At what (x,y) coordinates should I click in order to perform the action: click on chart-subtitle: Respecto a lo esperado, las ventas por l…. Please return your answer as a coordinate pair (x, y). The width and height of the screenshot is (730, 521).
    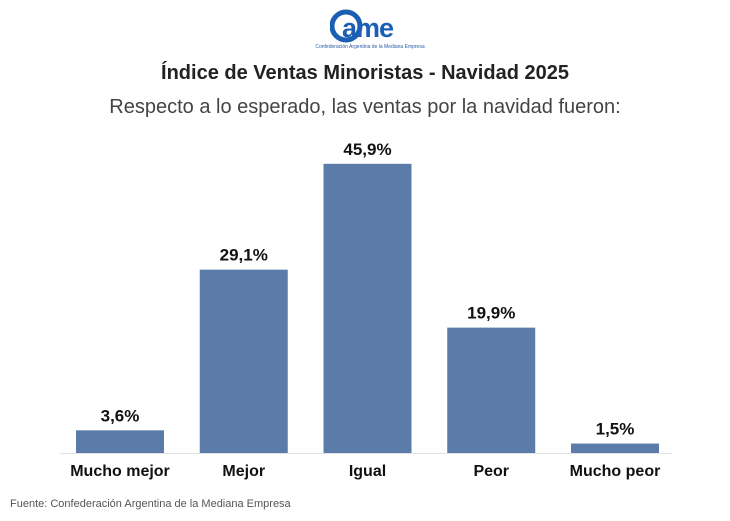
    Looking at the image, I should click on (365, 107).